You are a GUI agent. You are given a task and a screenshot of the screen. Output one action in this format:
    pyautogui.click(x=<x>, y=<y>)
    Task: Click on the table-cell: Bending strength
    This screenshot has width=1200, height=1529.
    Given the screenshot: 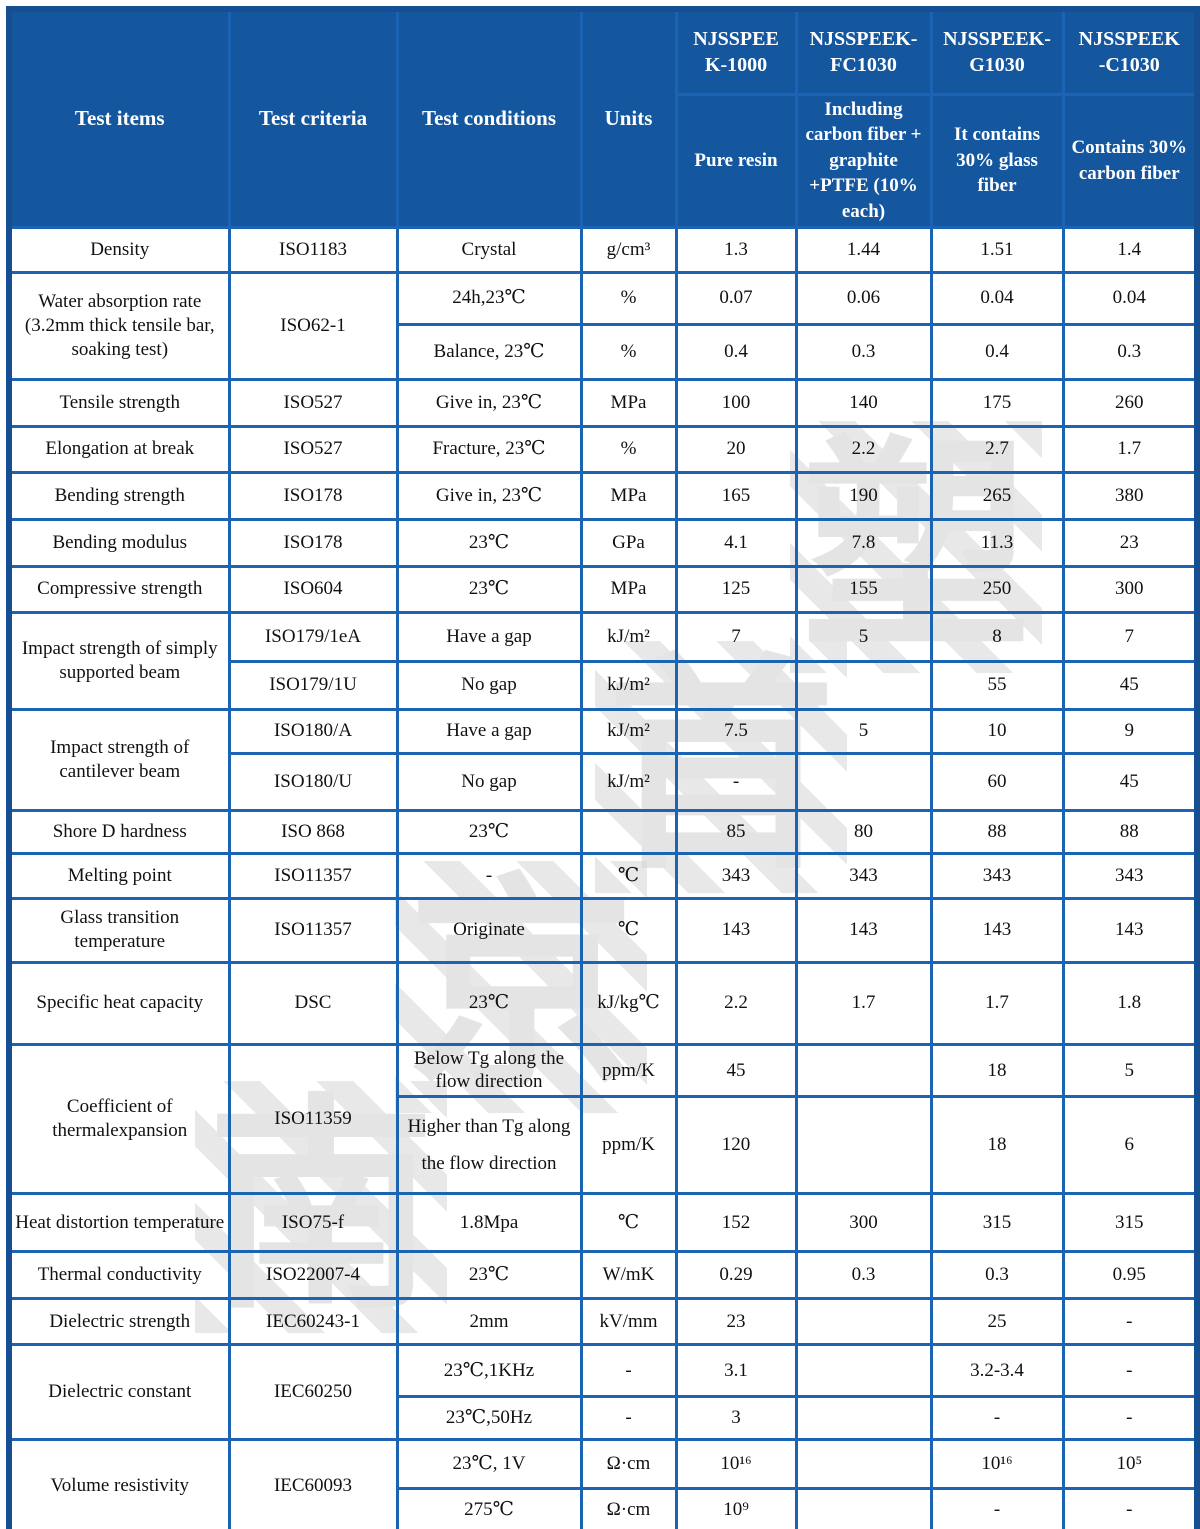 What is the action you would take?
    pyautogui.click(x=119, y=495)
    